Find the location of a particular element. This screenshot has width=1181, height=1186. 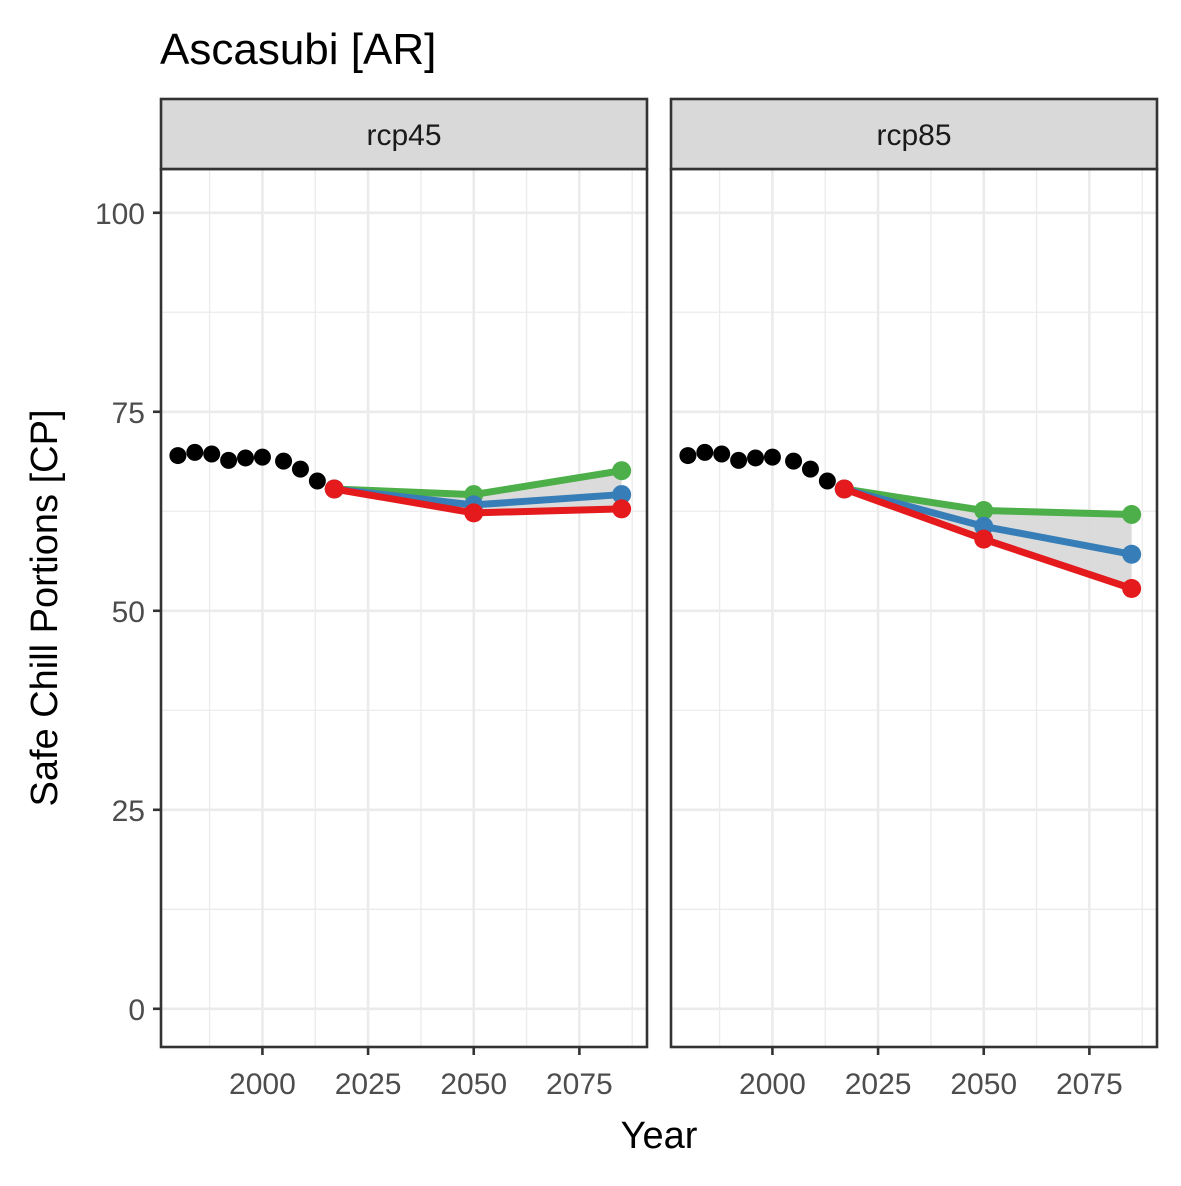

y-axis-title: Safe Chill Portions [CP] is located at coordinates (45, 607).